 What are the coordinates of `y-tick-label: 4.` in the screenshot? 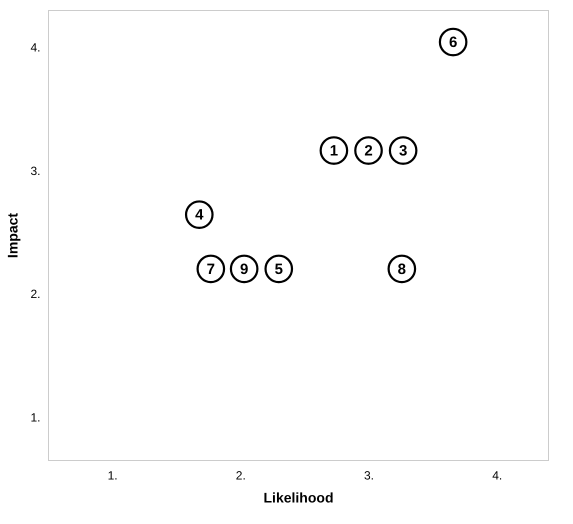 It's located at (35, 47).